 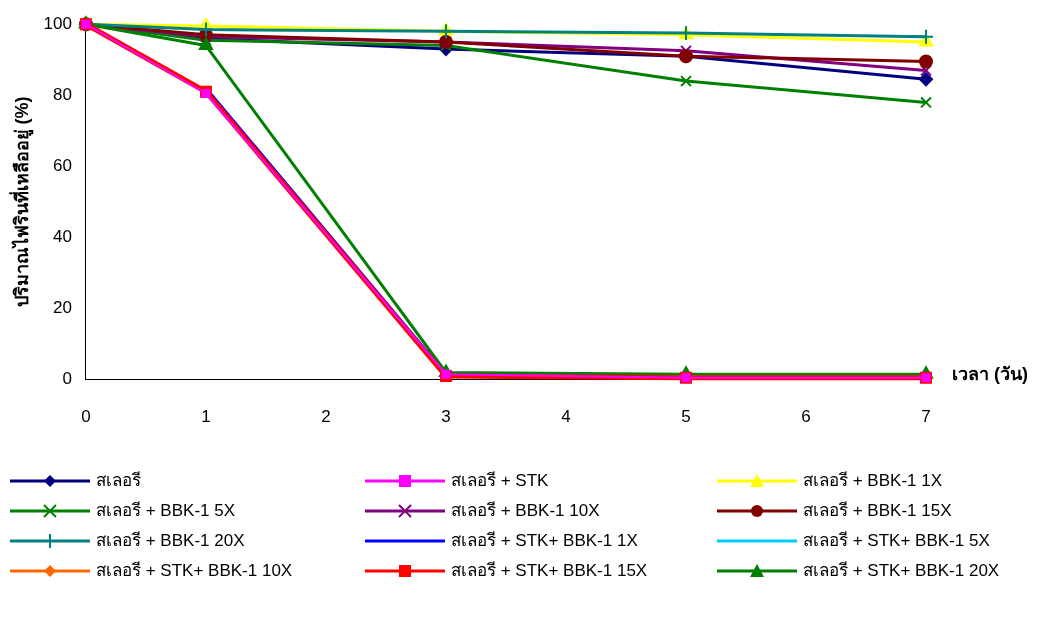 I want to click on y-tick-label: 80, so click(x=62, y=94).